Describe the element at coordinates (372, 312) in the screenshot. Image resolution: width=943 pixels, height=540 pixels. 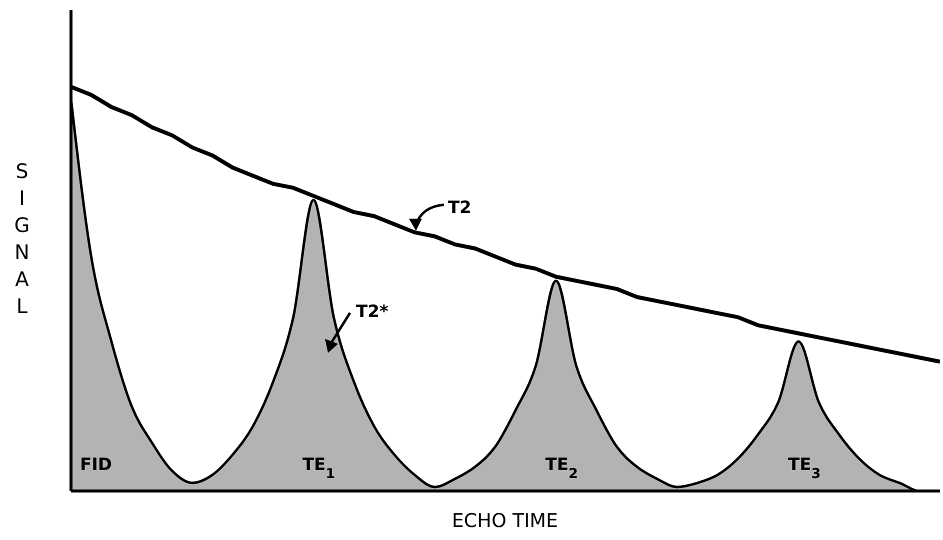
I see `series-label: T2*` at that location.